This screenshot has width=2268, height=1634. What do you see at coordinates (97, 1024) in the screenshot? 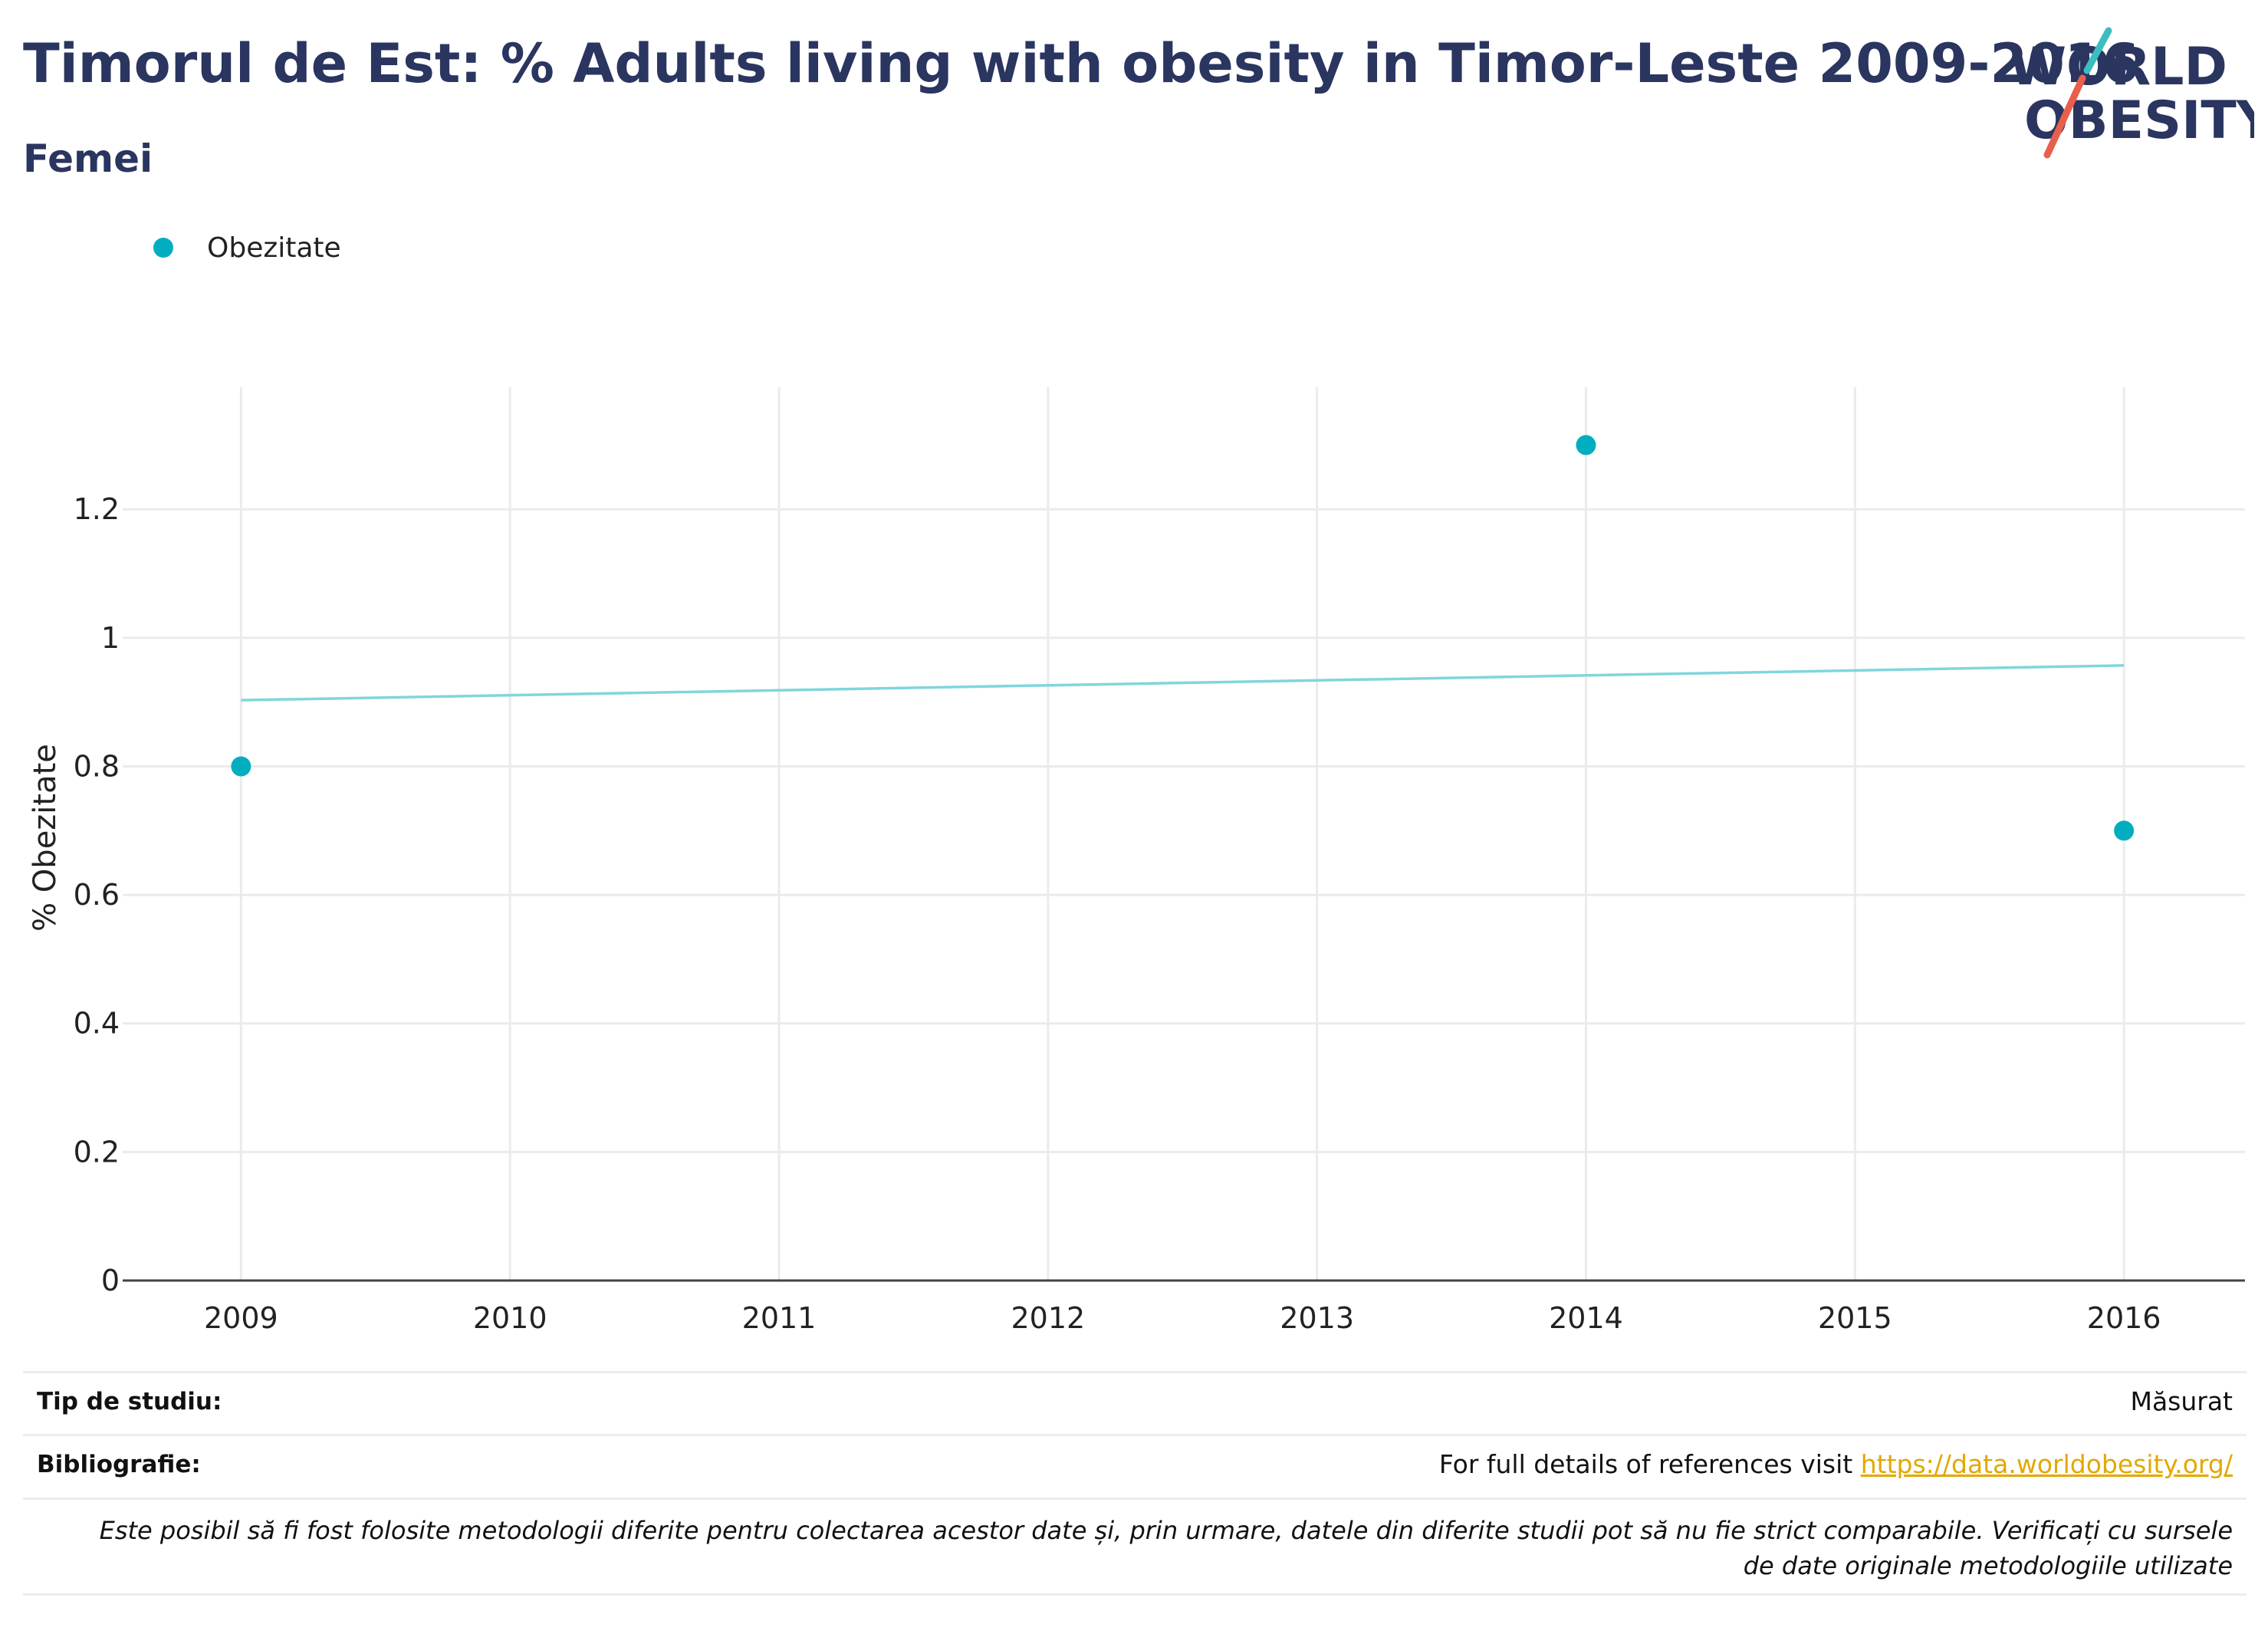
I see `y-tick-label: 0.4` at bounding box center [97, 1024].